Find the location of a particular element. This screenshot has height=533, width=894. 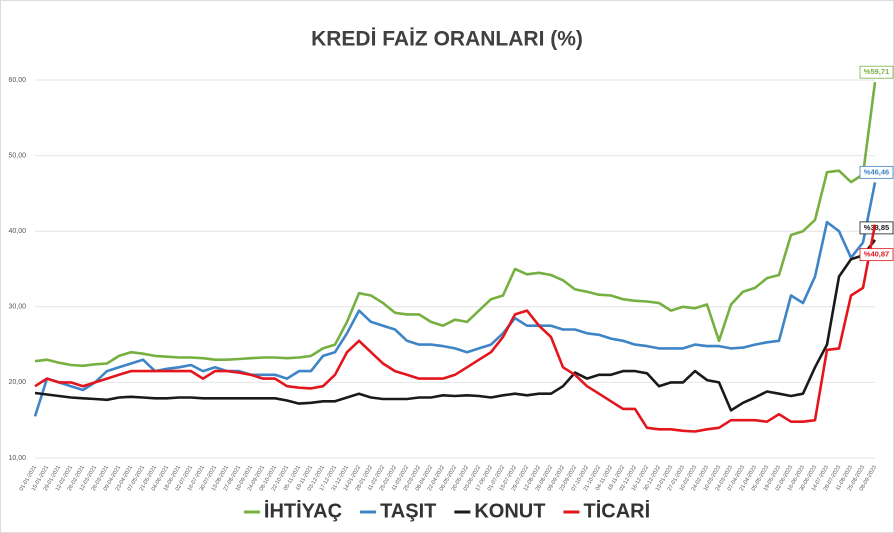

end-label: %46,46 is located at coordinates (876, 171).